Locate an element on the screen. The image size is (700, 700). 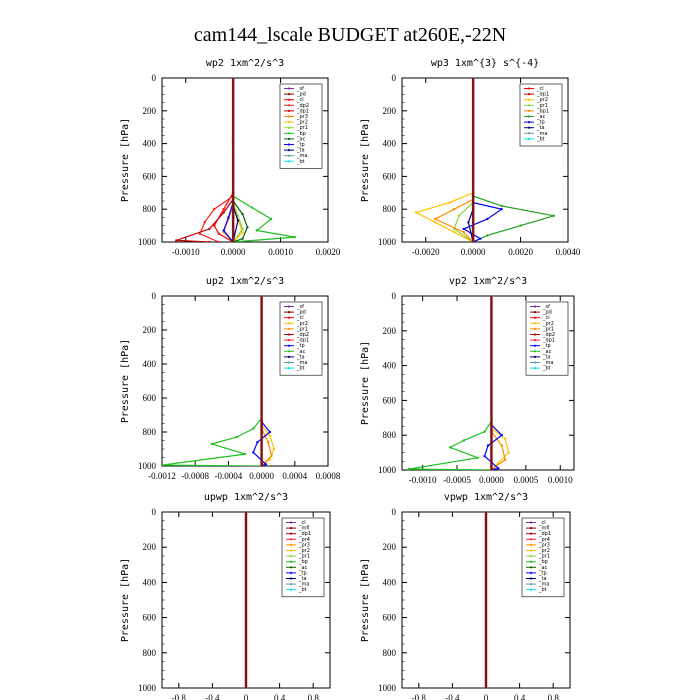
x-tick-label: 0.8 is located at coordinates (314, 696).